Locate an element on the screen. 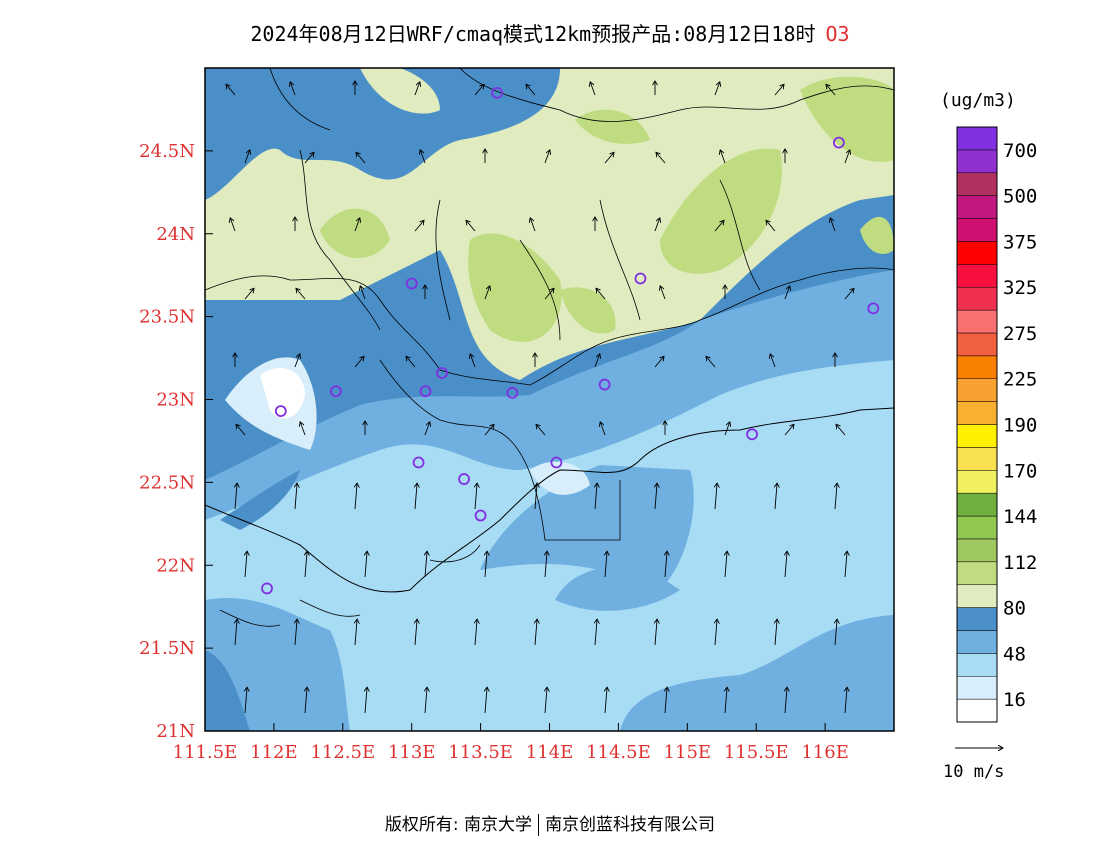  legend-label: 16 is located at coordinates (1014, 700).